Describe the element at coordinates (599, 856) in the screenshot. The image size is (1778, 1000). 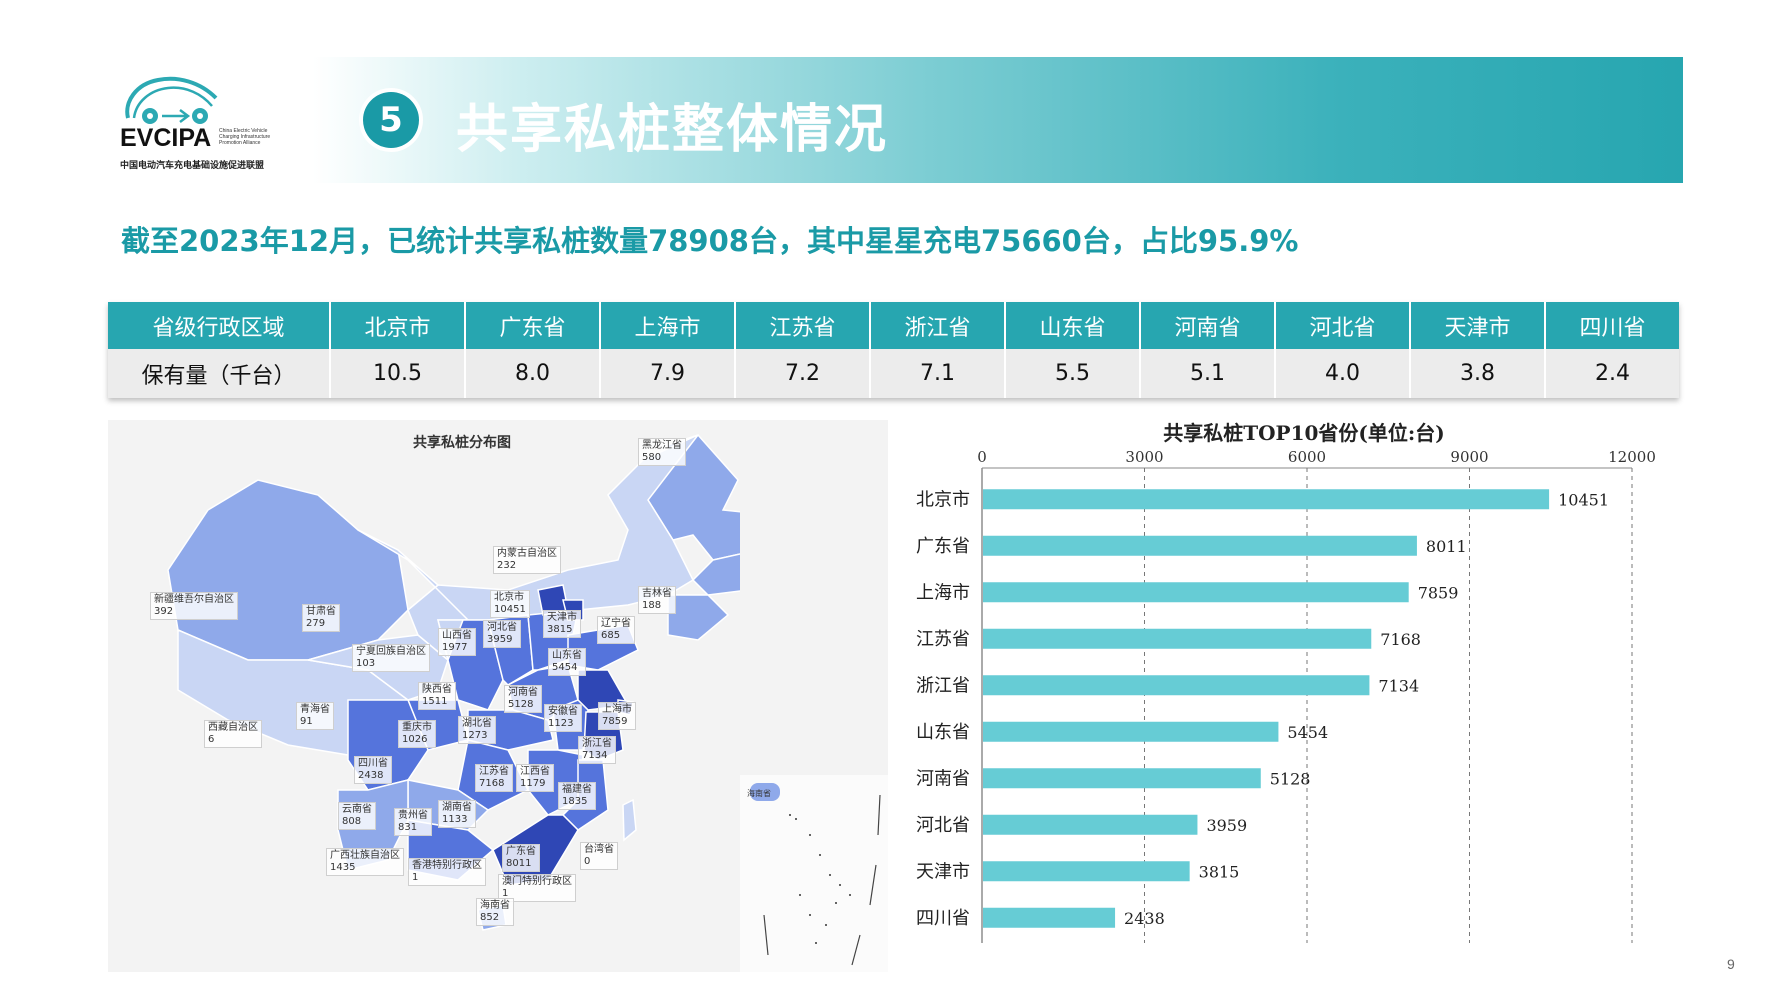
I see `map-label-taiwan: 台湾省 0` at that location.